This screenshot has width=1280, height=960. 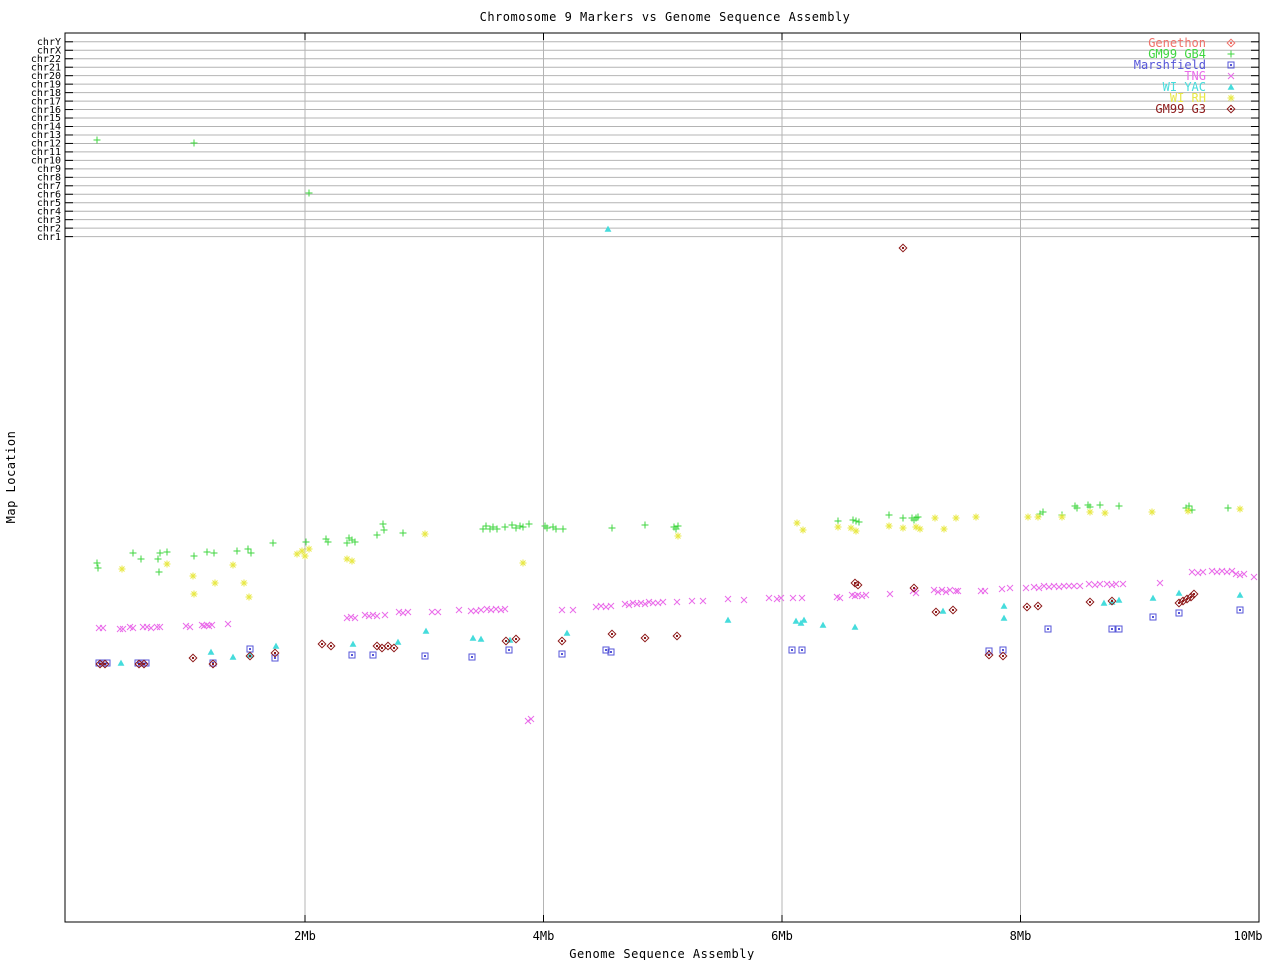 What do you see at coordinates (46, 93) in the screenshot?
I see `y-tick-label-chr18: chr18` at bounding box center [46, 93].